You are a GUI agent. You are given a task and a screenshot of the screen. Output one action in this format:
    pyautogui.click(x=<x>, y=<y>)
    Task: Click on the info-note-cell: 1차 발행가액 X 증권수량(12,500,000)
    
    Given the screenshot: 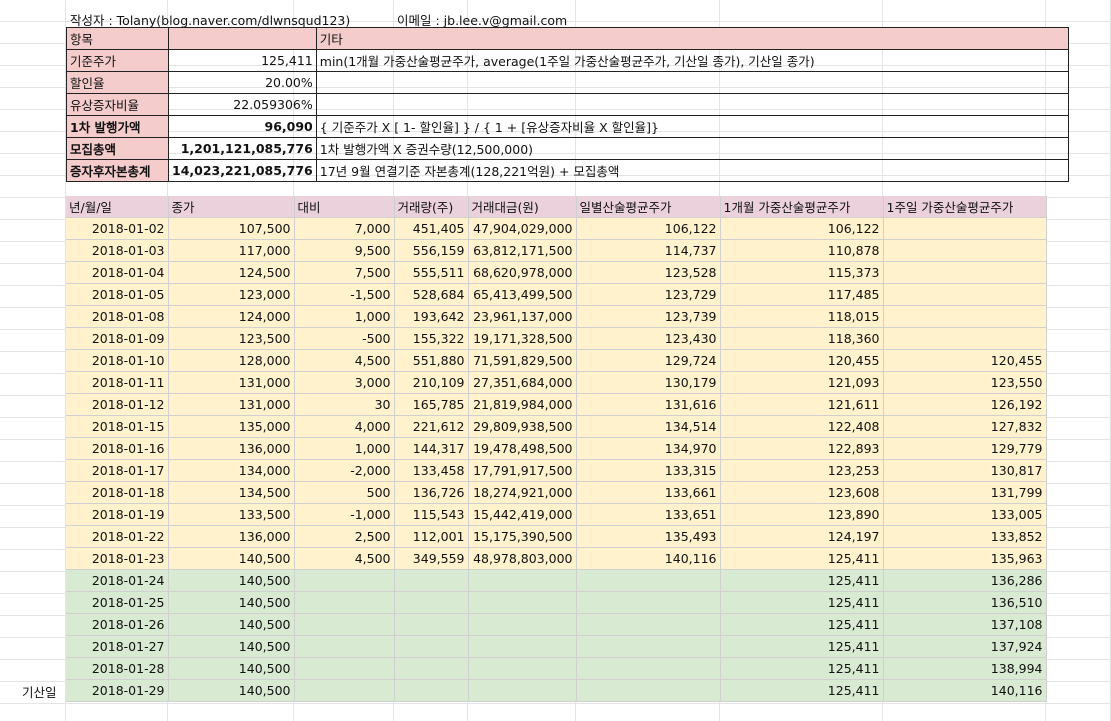 What is the action you would take?
    pyautogui.click(x=692, y=148)
    